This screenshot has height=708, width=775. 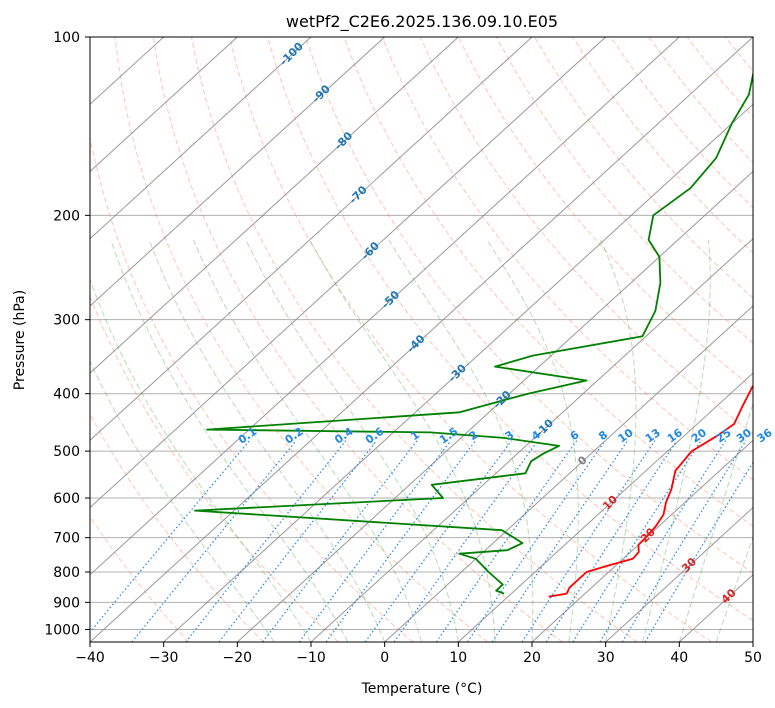 I want to click on y-tick-label: 200, so click(x=66, y=216).